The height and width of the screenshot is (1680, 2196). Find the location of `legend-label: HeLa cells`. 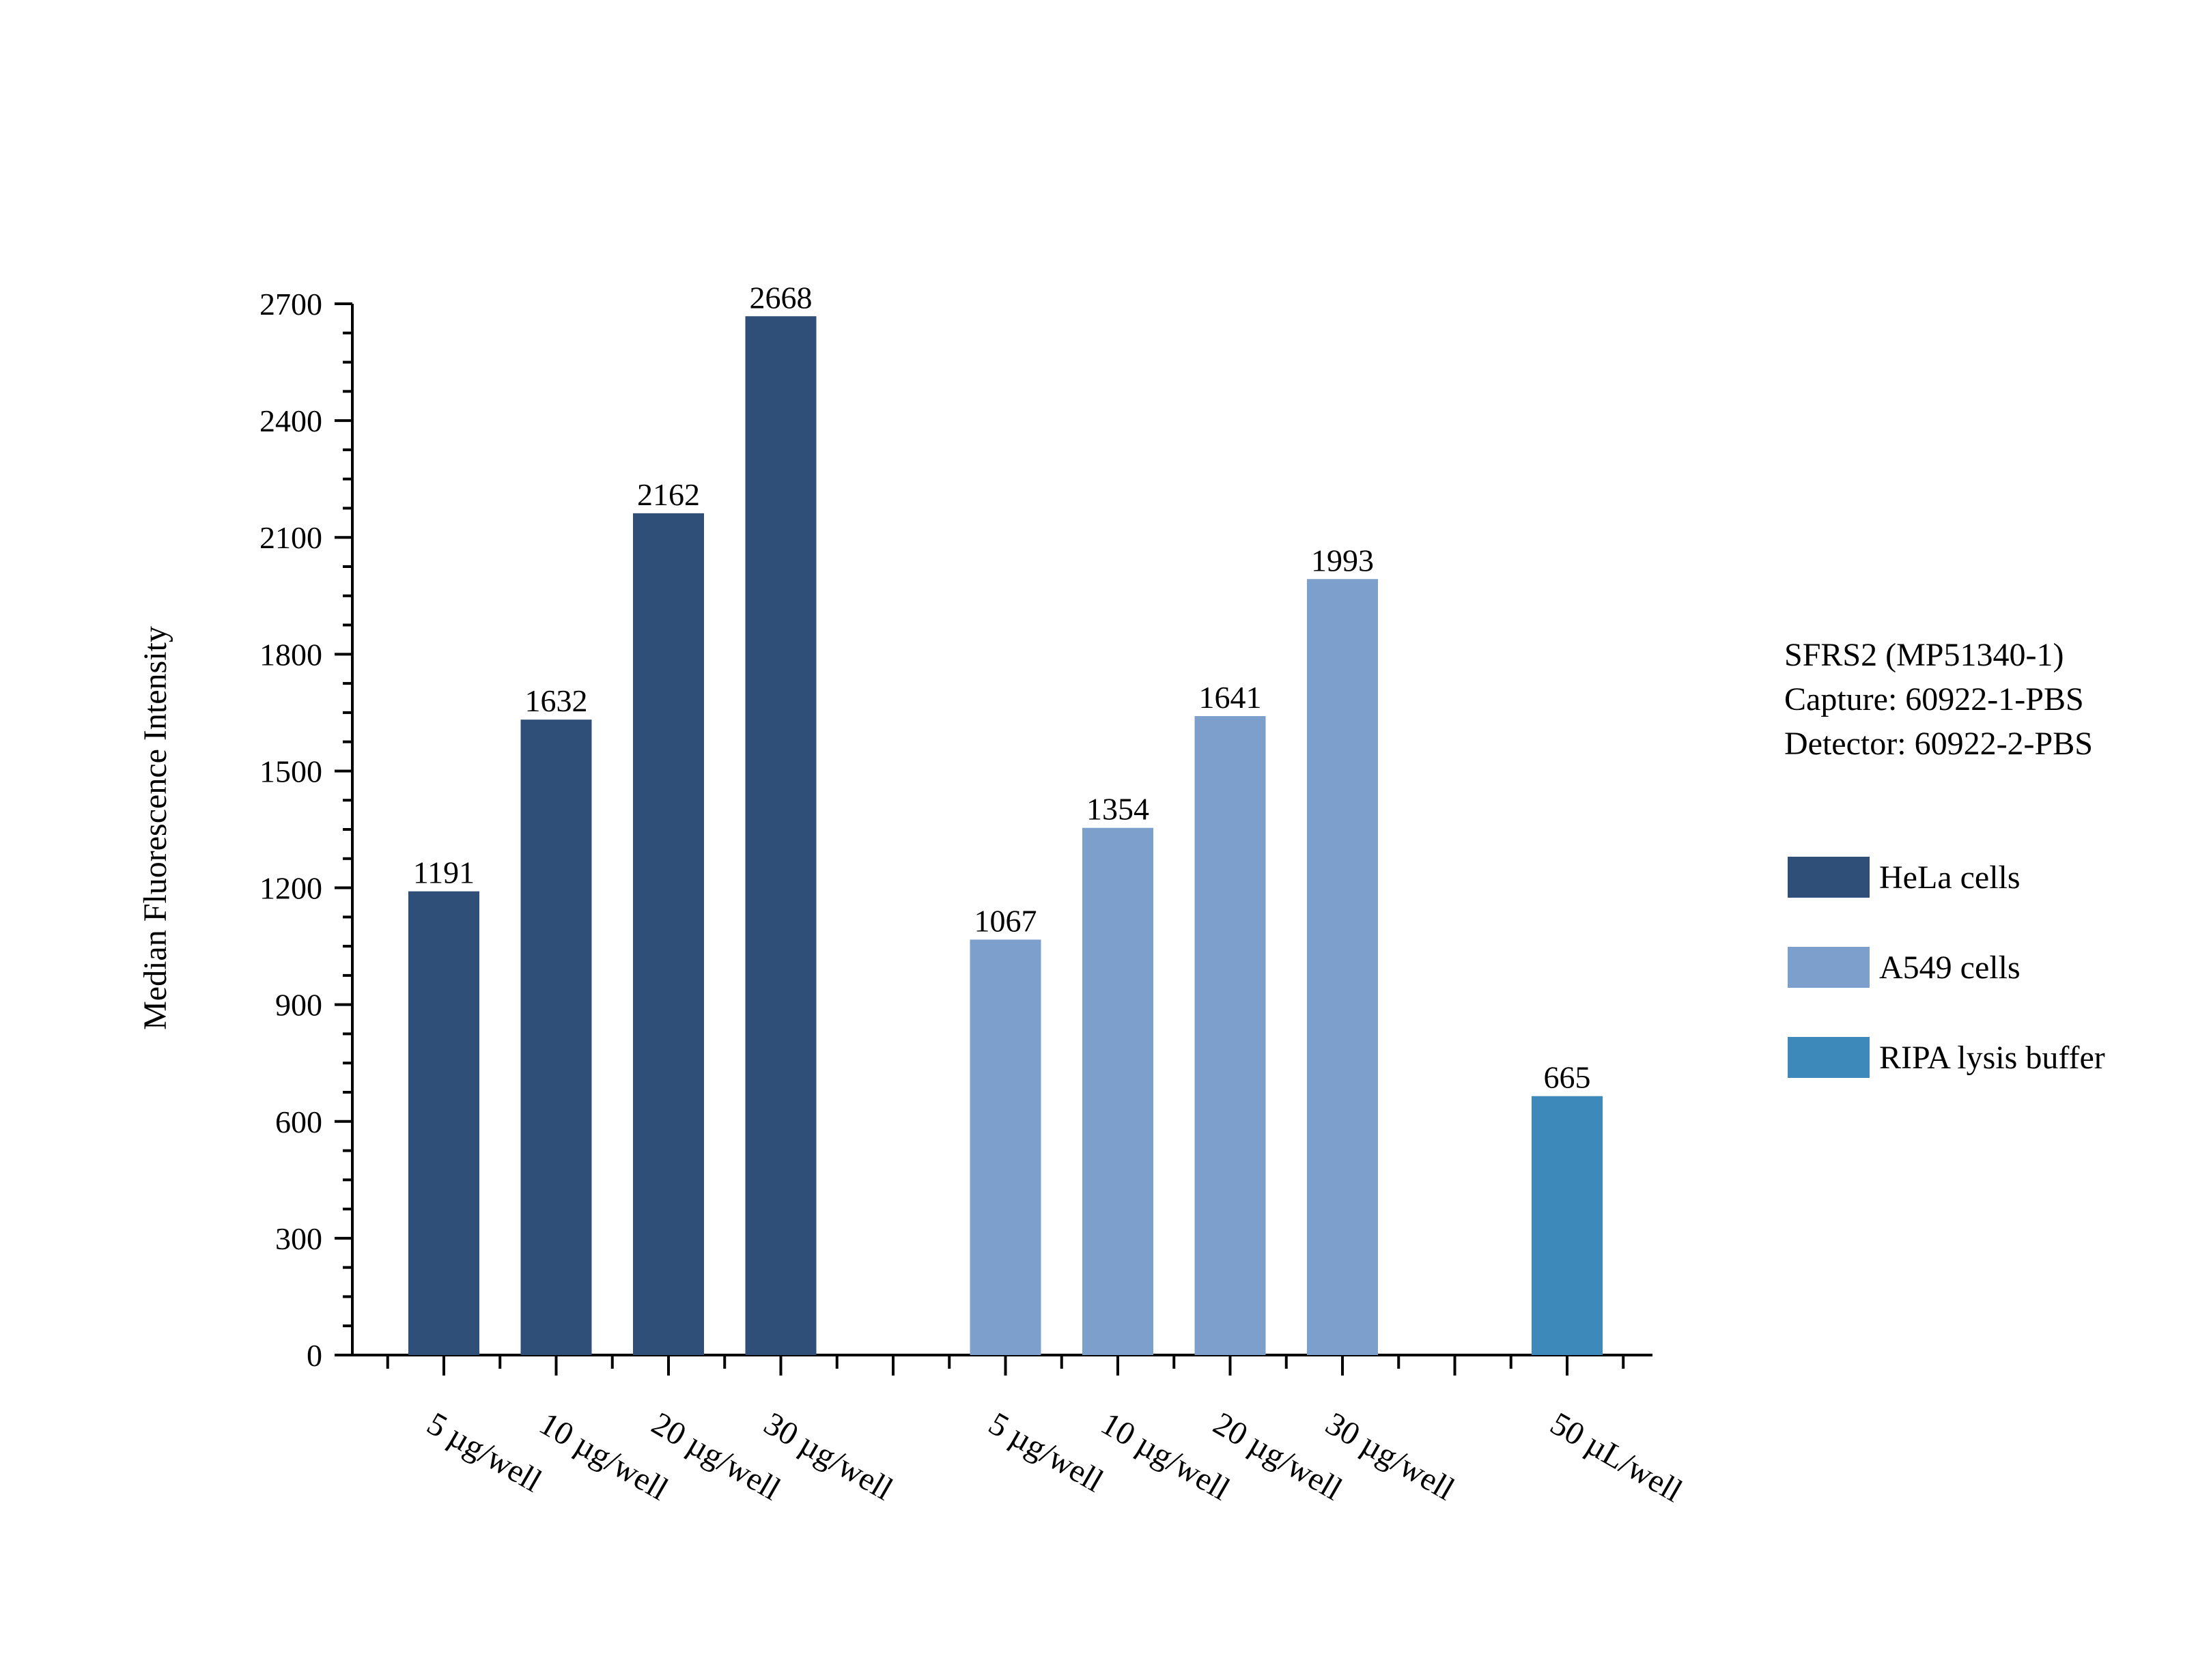

legend-label: HeLa cells is located at coordinates (1950, 877).